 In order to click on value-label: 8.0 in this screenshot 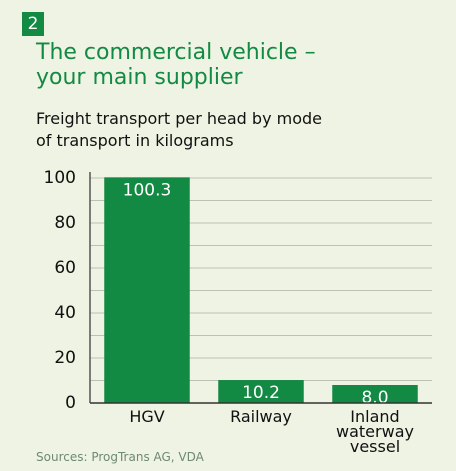, I will do `click(374, 398)`.